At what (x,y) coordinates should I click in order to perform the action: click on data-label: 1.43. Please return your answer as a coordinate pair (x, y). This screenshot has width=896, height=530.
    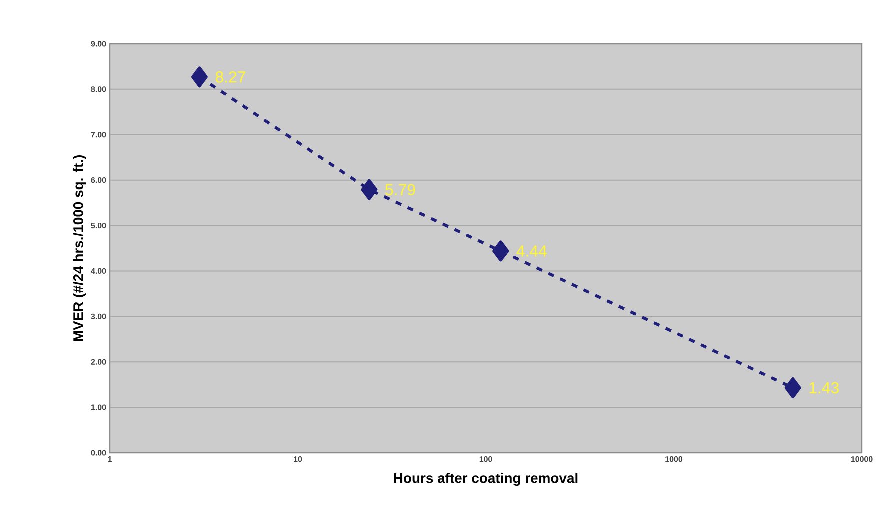
    Looking at the image, I should click on (824, 388).